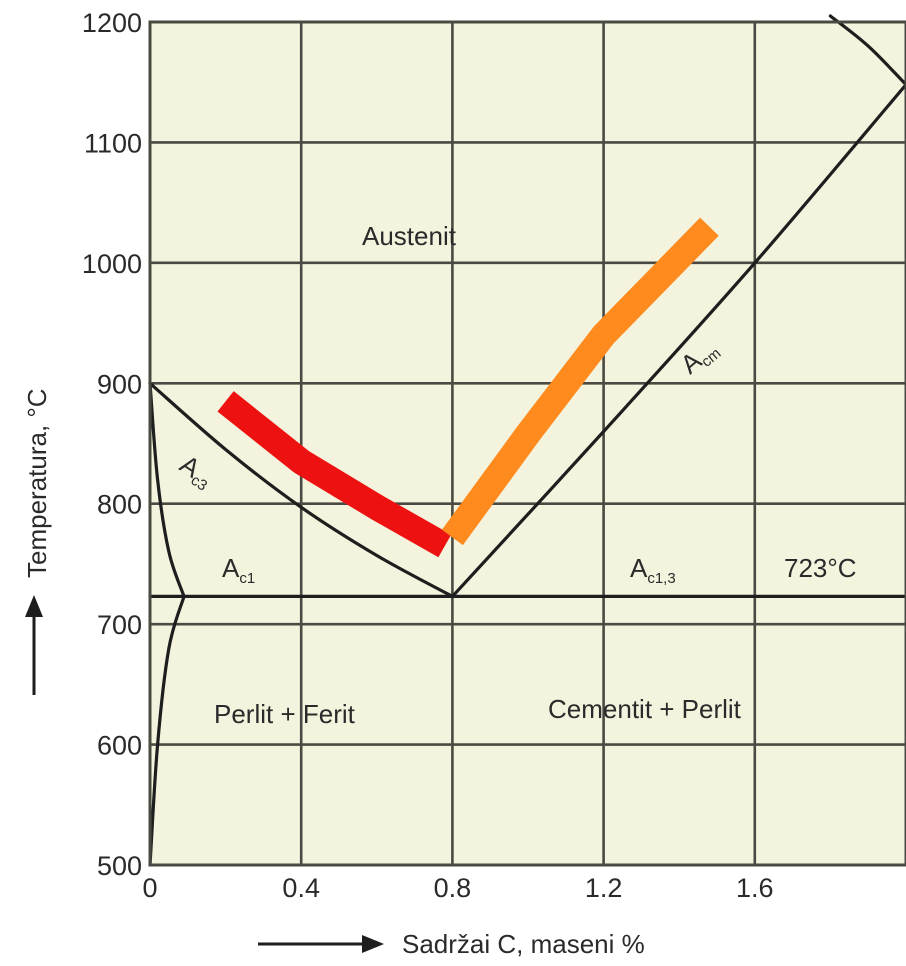  What do you see at coordinates (409, 236) in the screenshot?
I see `label-austenite: Austenit` at bounding box center [409, 236].